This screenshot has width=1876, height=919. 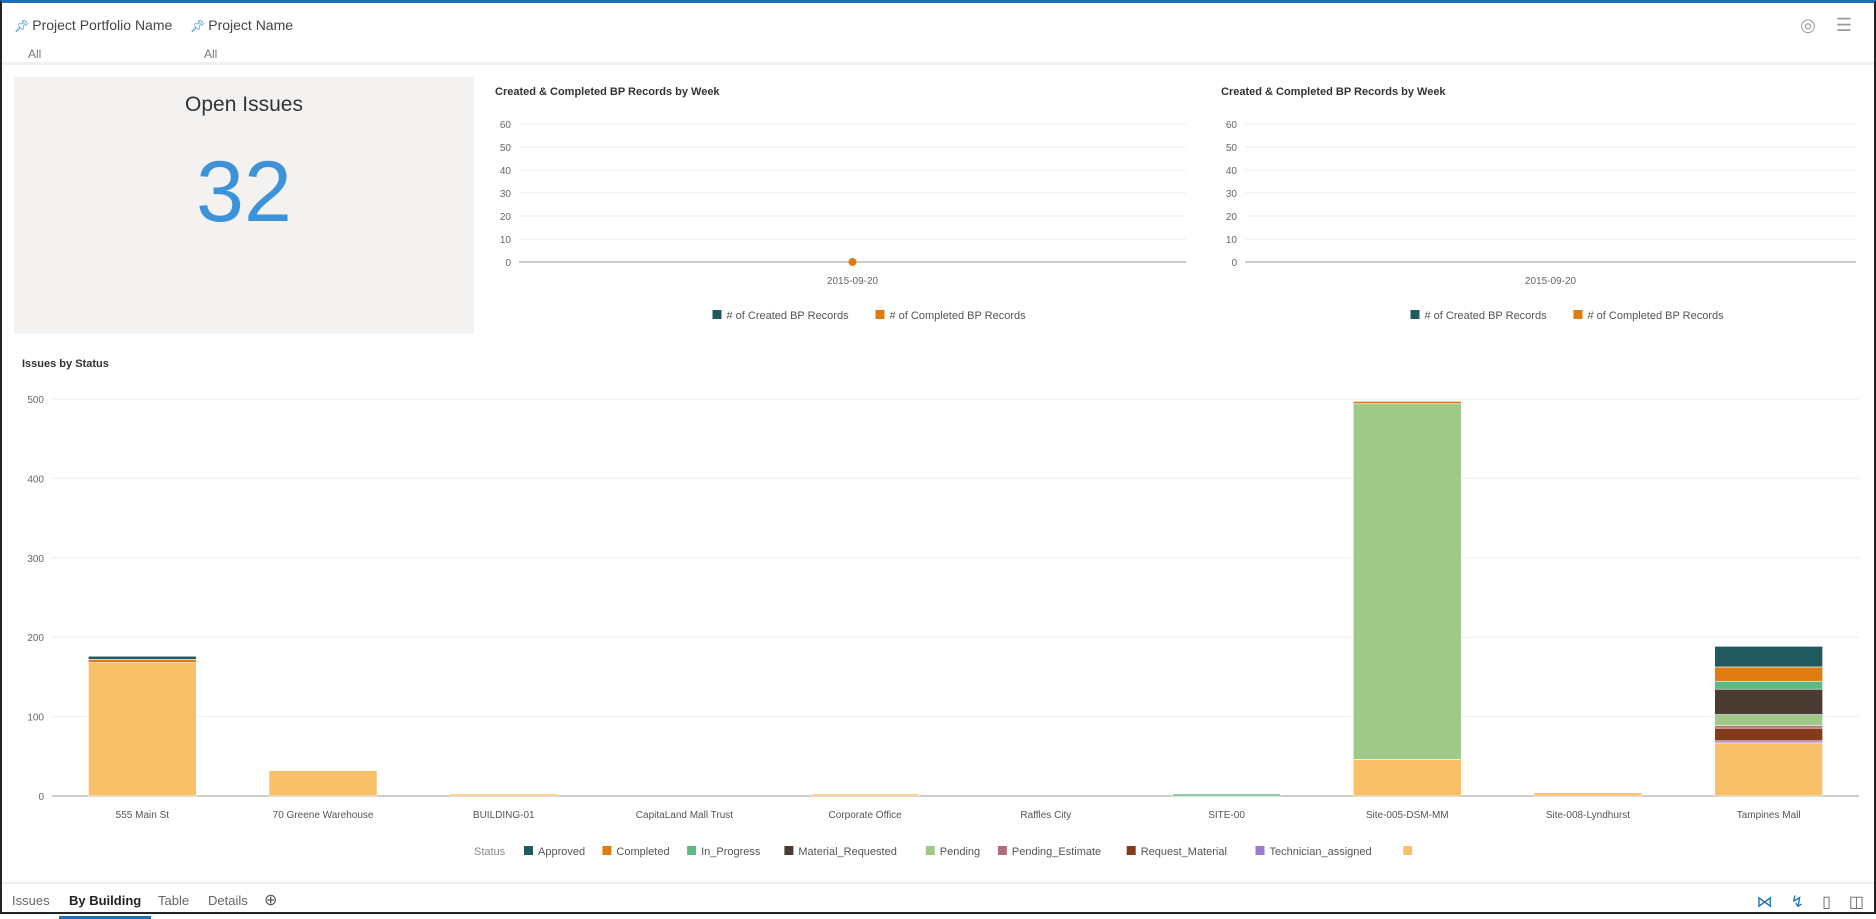 I want to click on x-tick-label: 555 Main St, so click(x=143, y=815).